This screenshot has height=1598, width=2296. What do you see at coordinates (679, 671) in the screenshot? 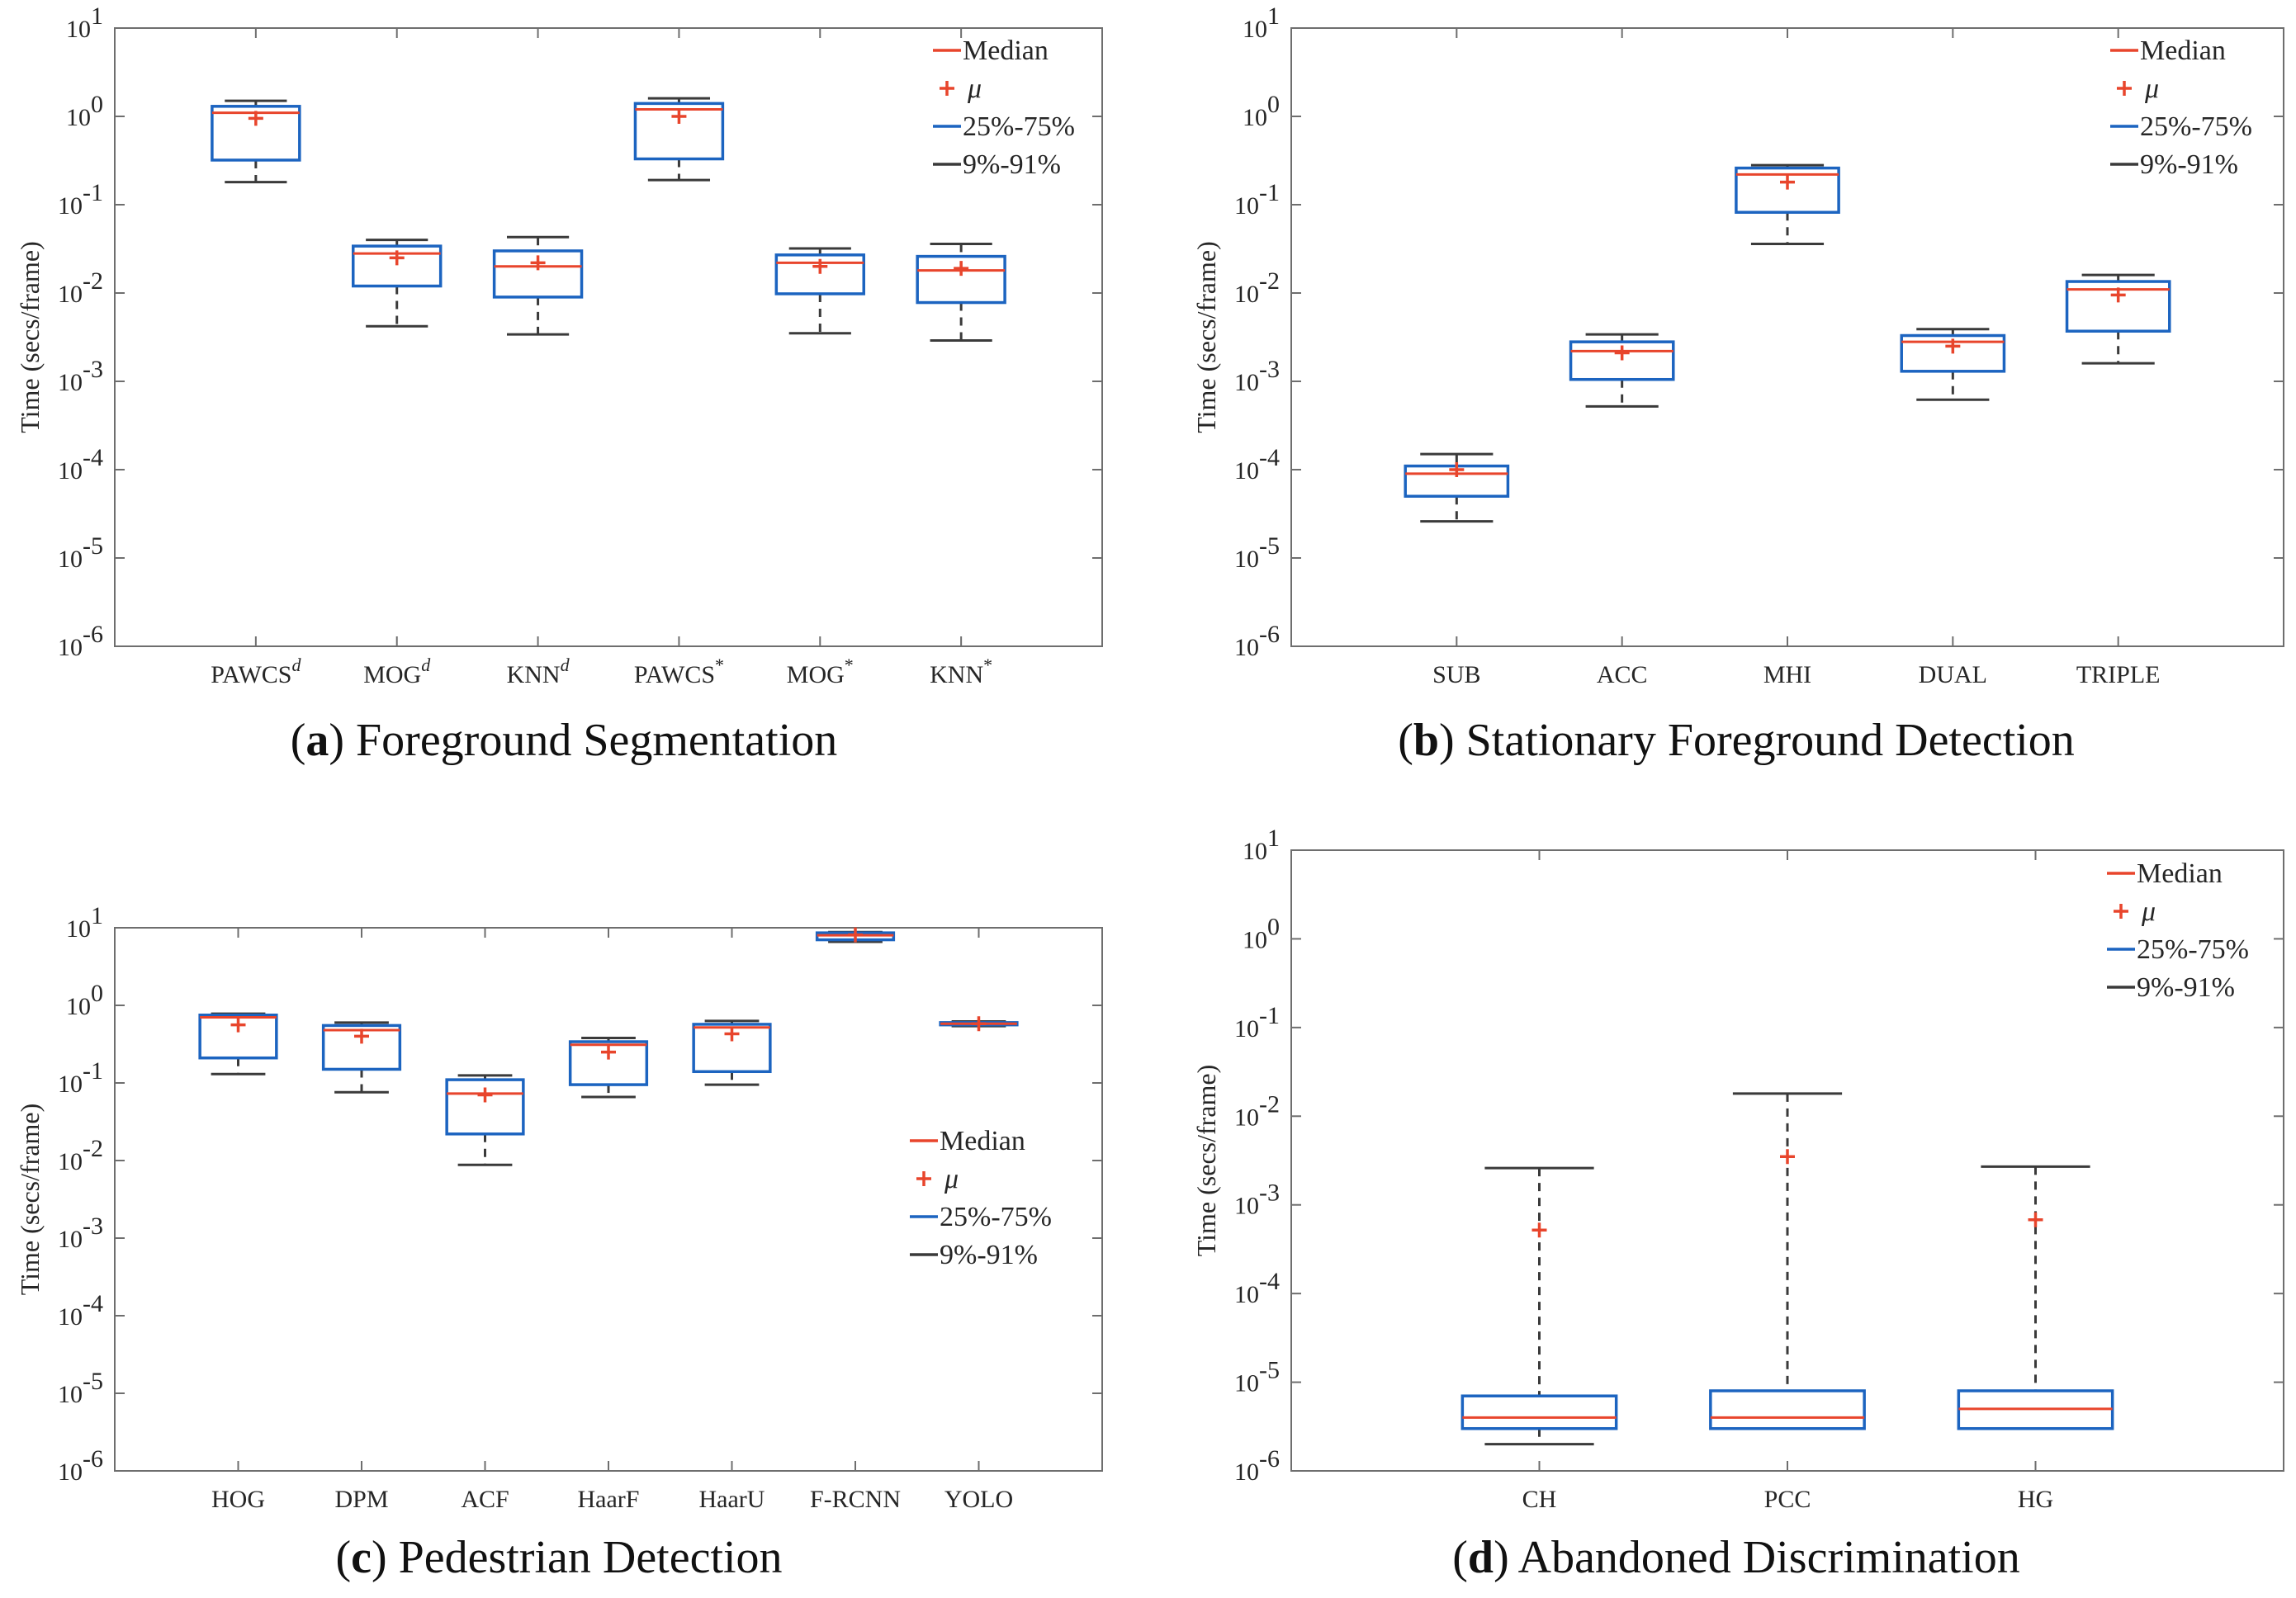
I see `x-tick-label: PAWCS*` at bounding box center [679, 671].